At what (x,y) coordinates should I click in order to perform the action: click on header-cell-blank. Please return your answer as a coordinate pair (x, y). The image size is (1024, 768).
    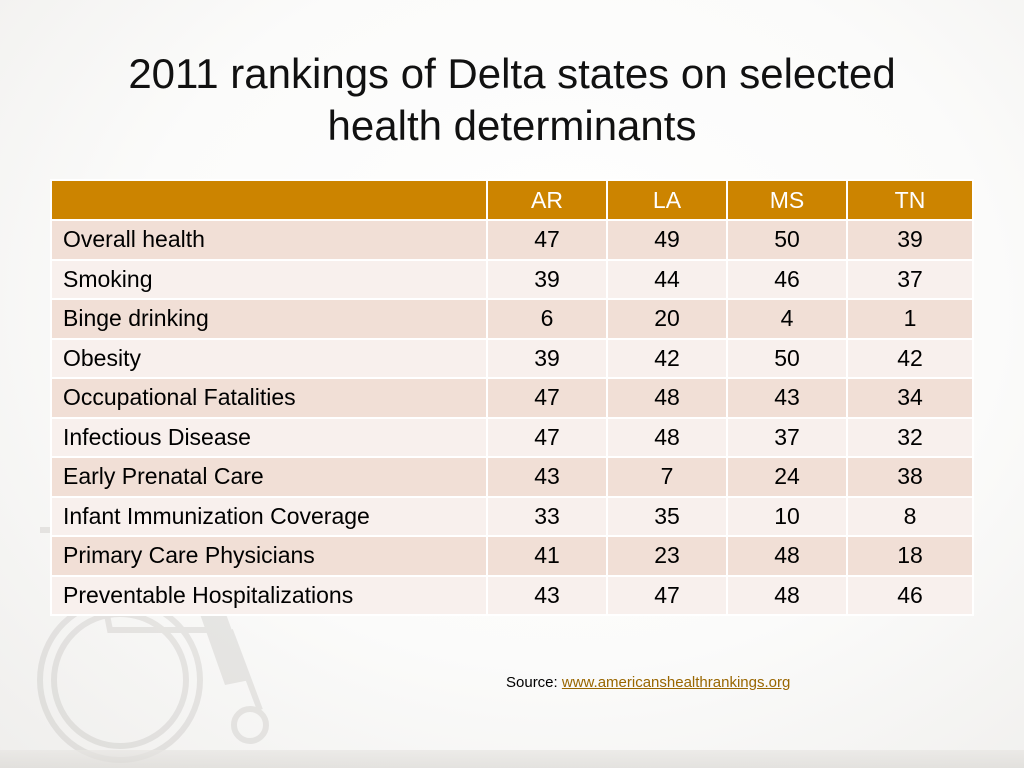
    Looking at the image, I should click on (269, 200).